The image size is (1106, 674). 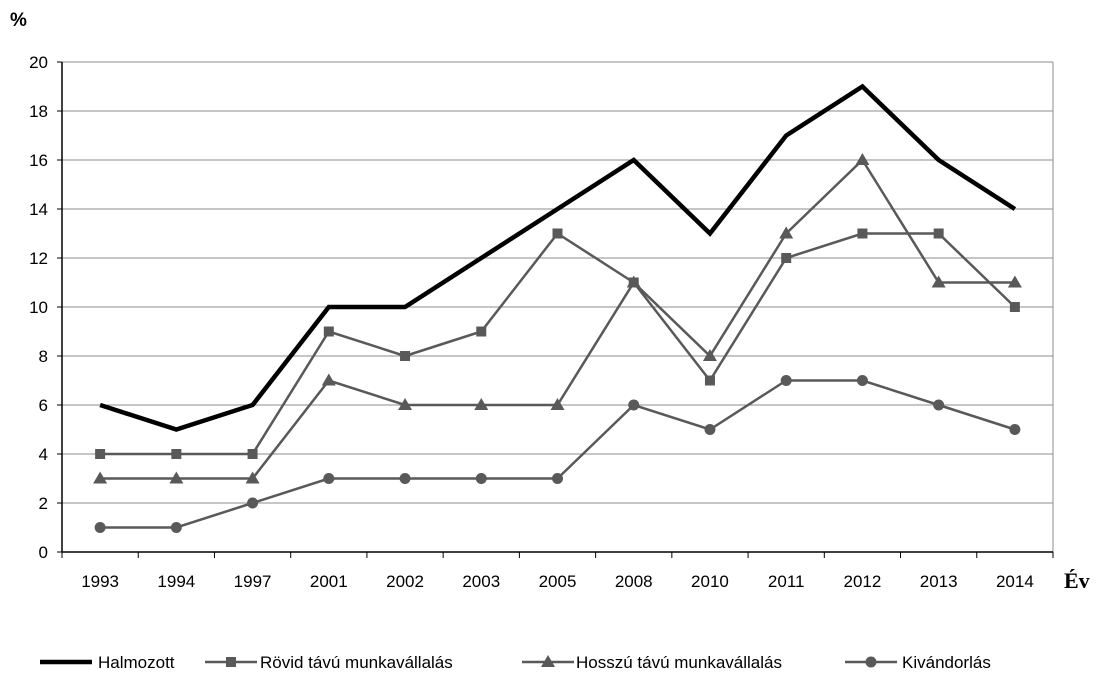 What do you see at coordinates (253, 581) in the screenshot?
I see `x-tick-label: 1997` at bounding box center [253, 581].